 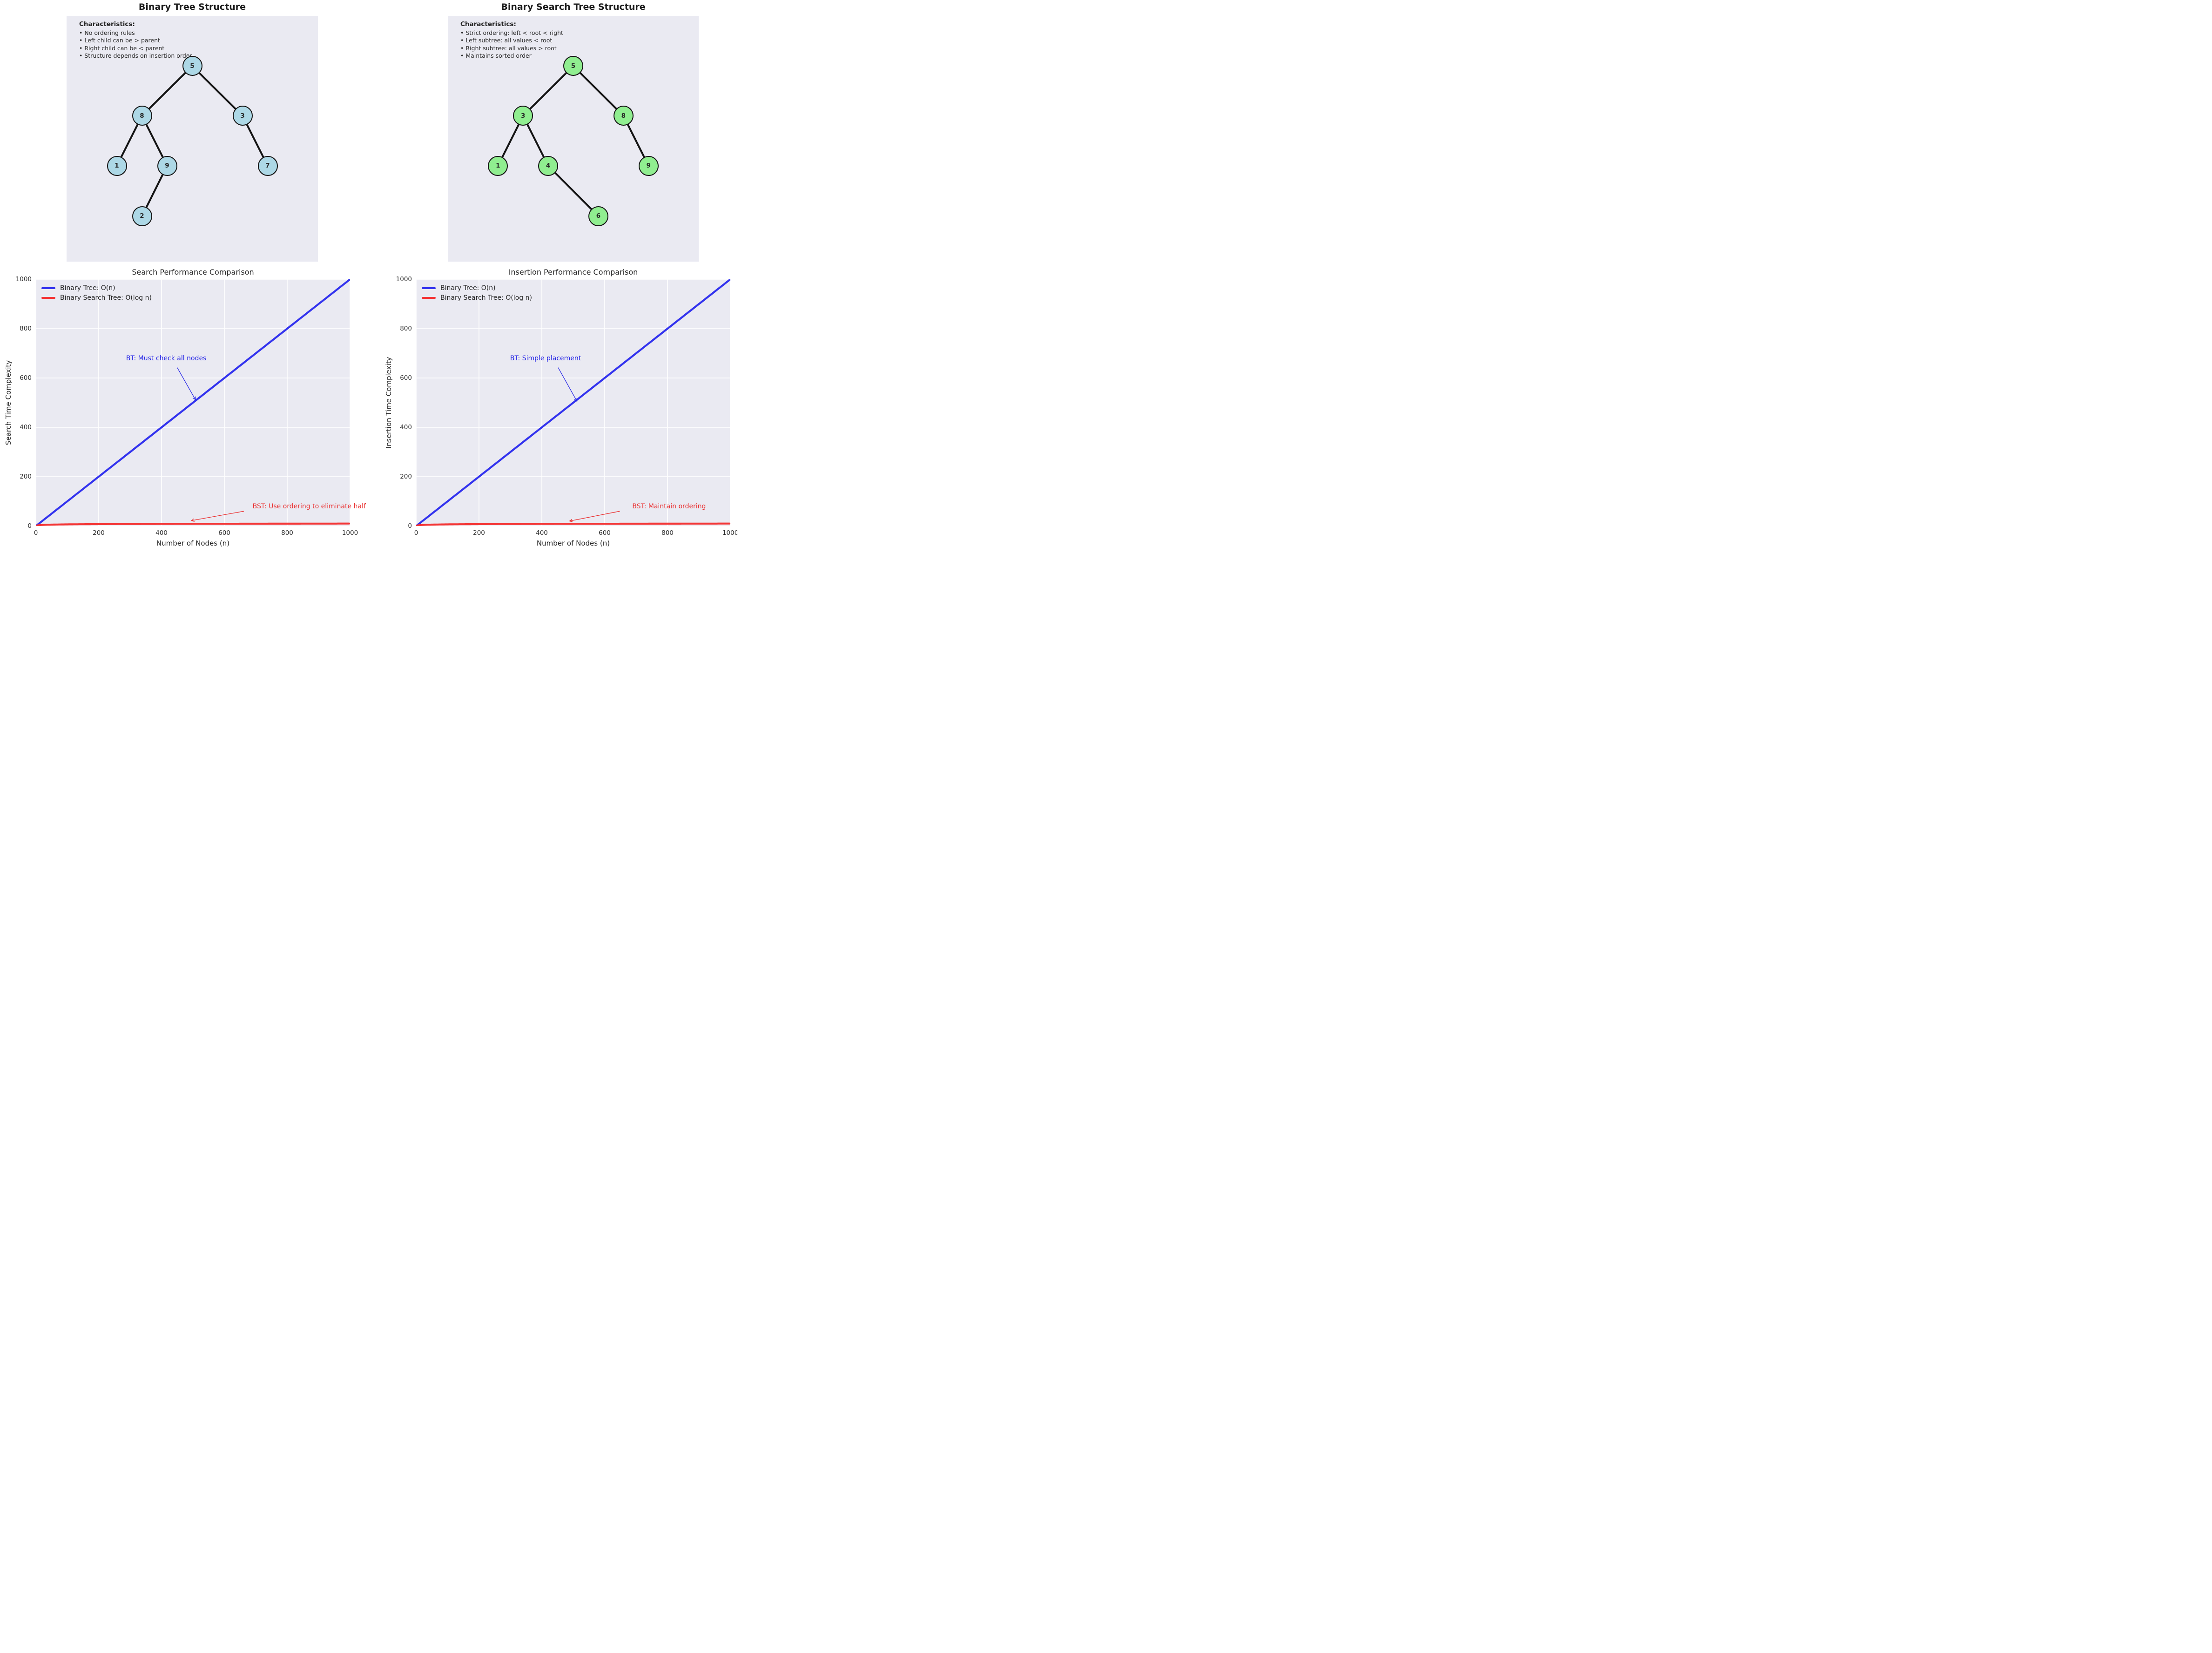 What do you see at coordinates (506, 40) in the screenshot?
I see `characteristics-item: • Left subtree: all values < root` at bounding box center [506, 40].